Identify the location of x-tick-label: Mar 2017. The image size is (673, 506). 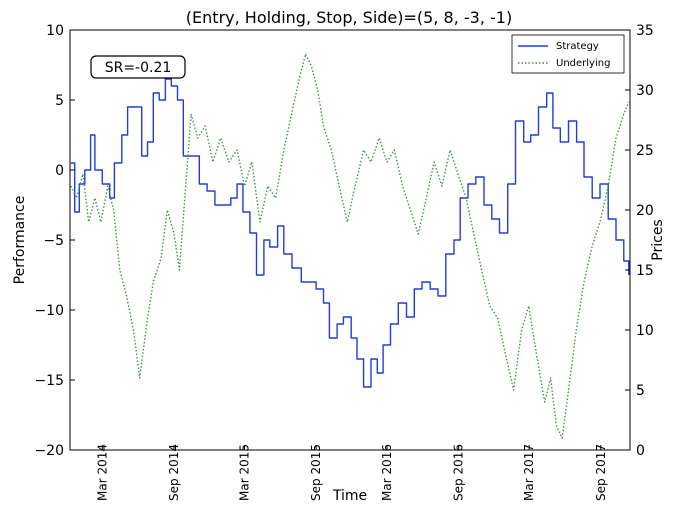
(529, 472).